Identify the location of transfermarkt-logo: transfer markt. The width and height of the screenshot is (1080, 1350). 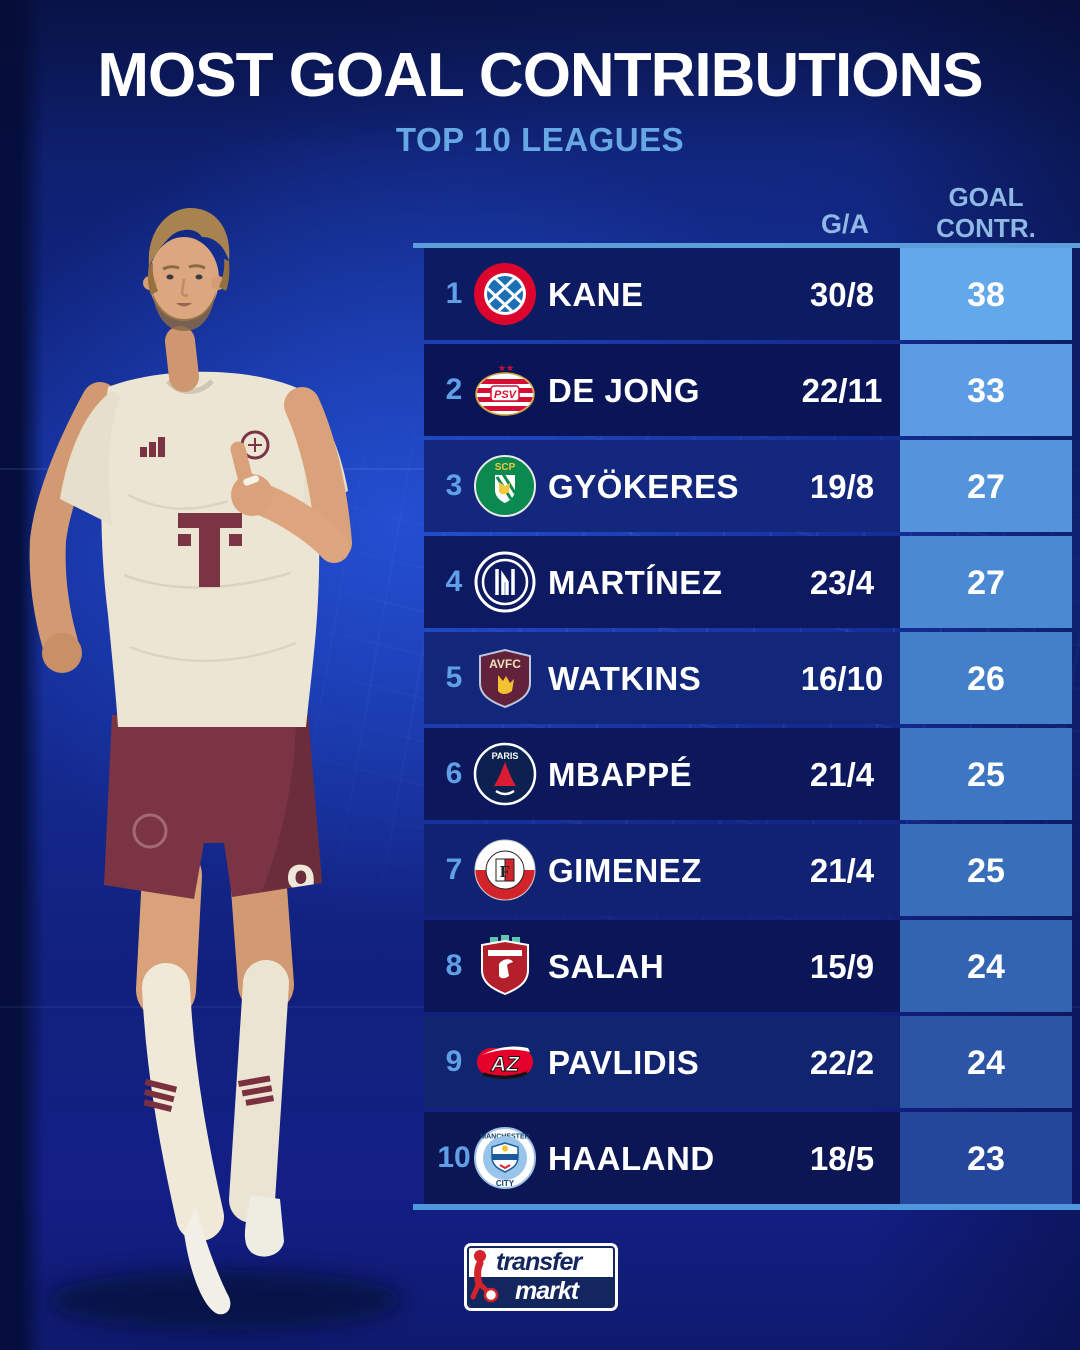
(541, 1277).